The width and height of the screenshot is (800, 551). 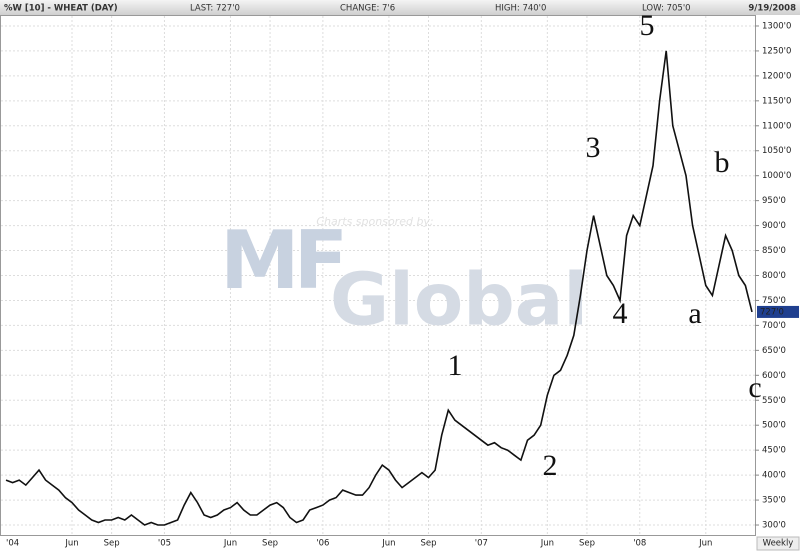 What do you see at coordinates (455, 365) in the screenshot?
I see `wave-label: 1` at bounding box center [455, 365].